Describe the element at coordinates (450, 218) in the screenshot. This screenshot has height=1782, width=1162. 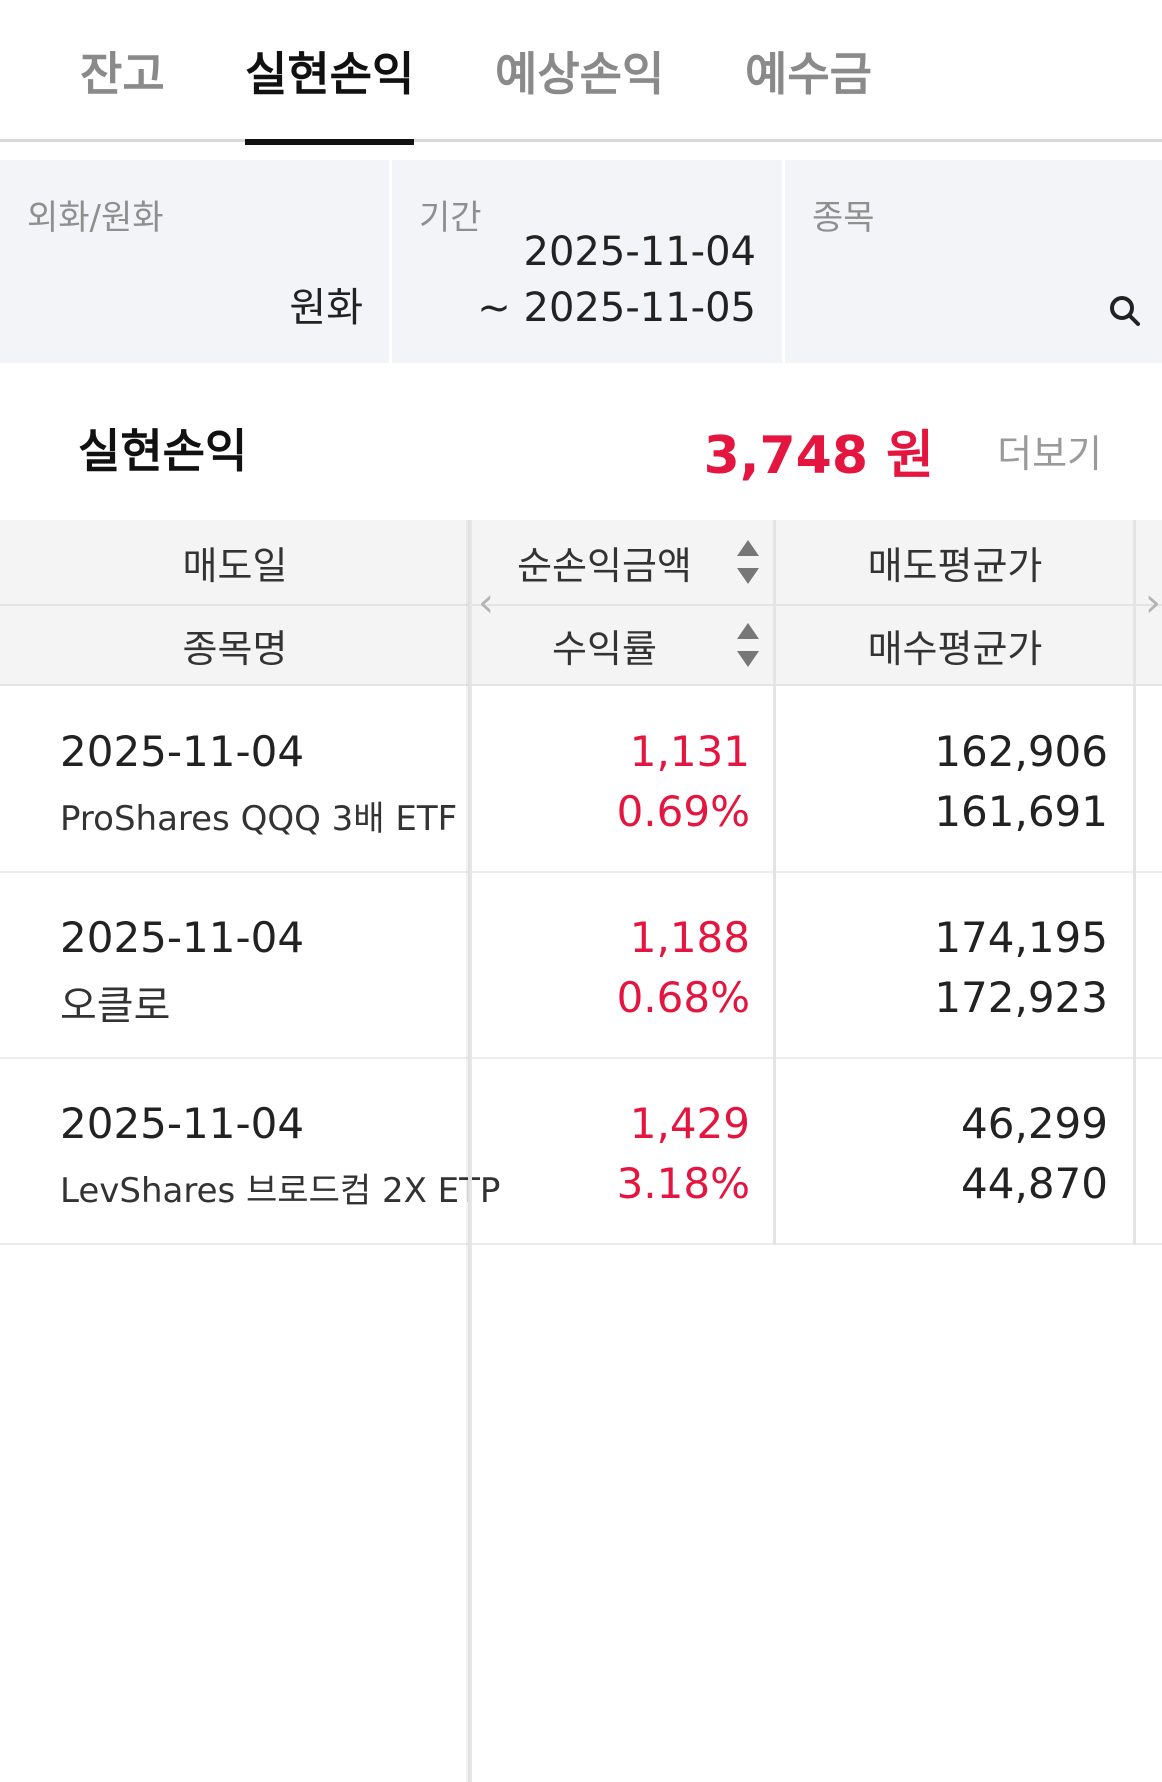
I see `period-filter-label: 기간` at that location.